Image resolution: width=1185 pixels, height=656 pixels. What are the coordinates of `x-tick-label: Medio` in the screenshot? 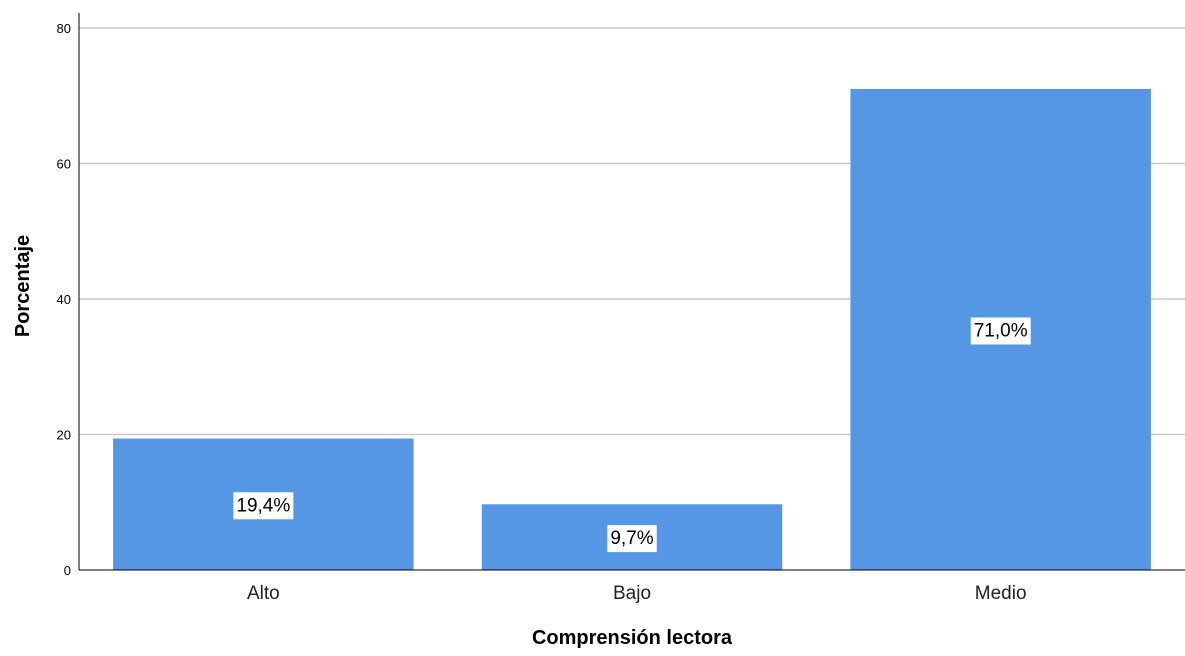 It's located at (1001, 593).